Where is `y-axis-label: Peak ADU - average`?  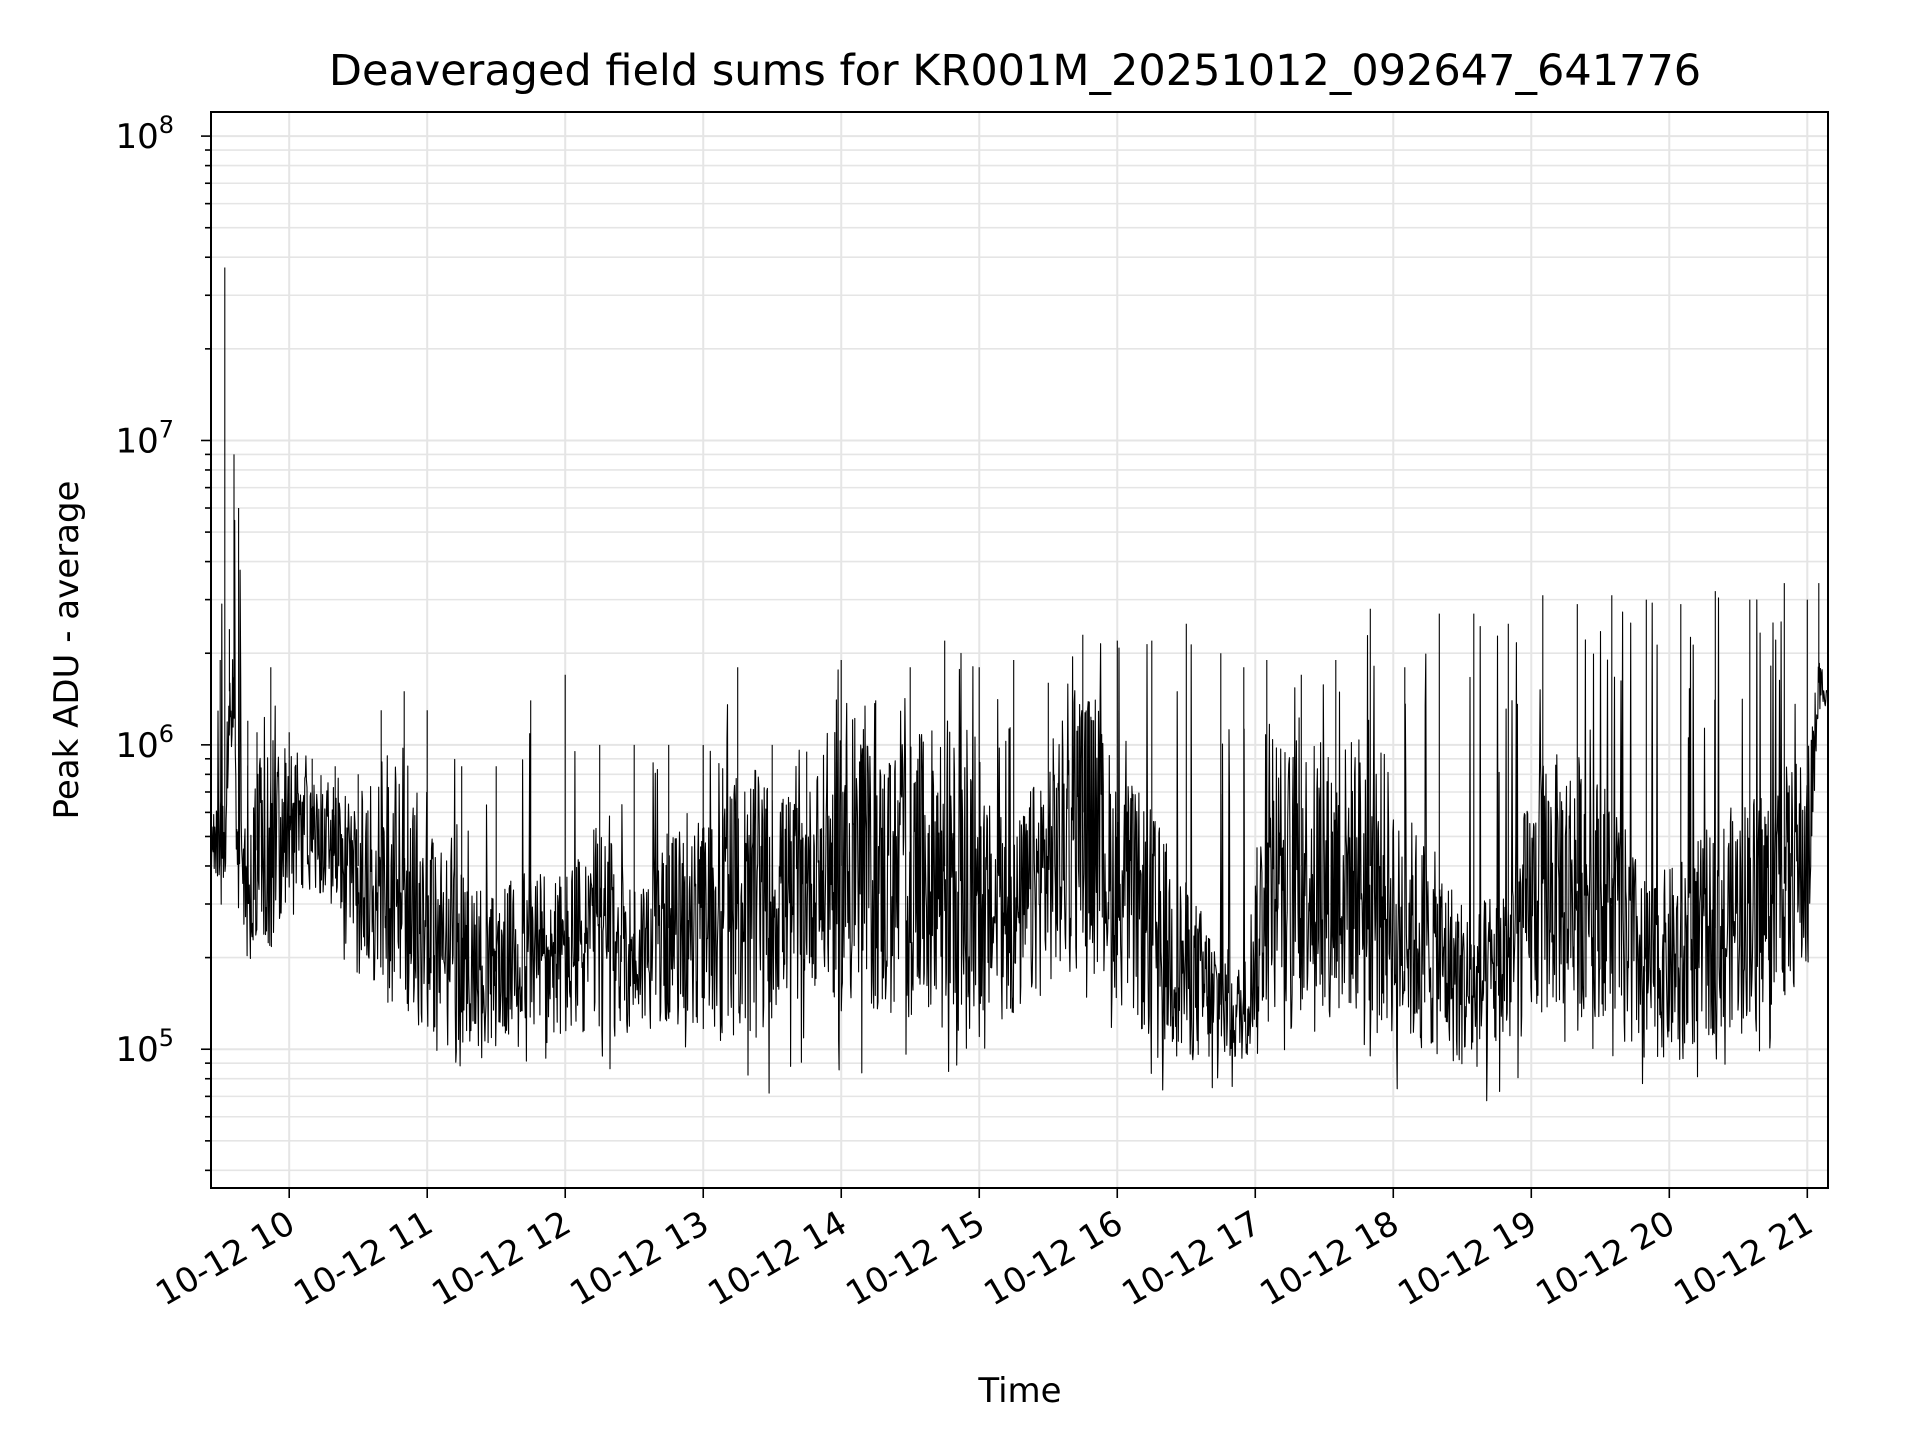 y-axis-label: Peak ADU - average is located at coordinates (67, 650).